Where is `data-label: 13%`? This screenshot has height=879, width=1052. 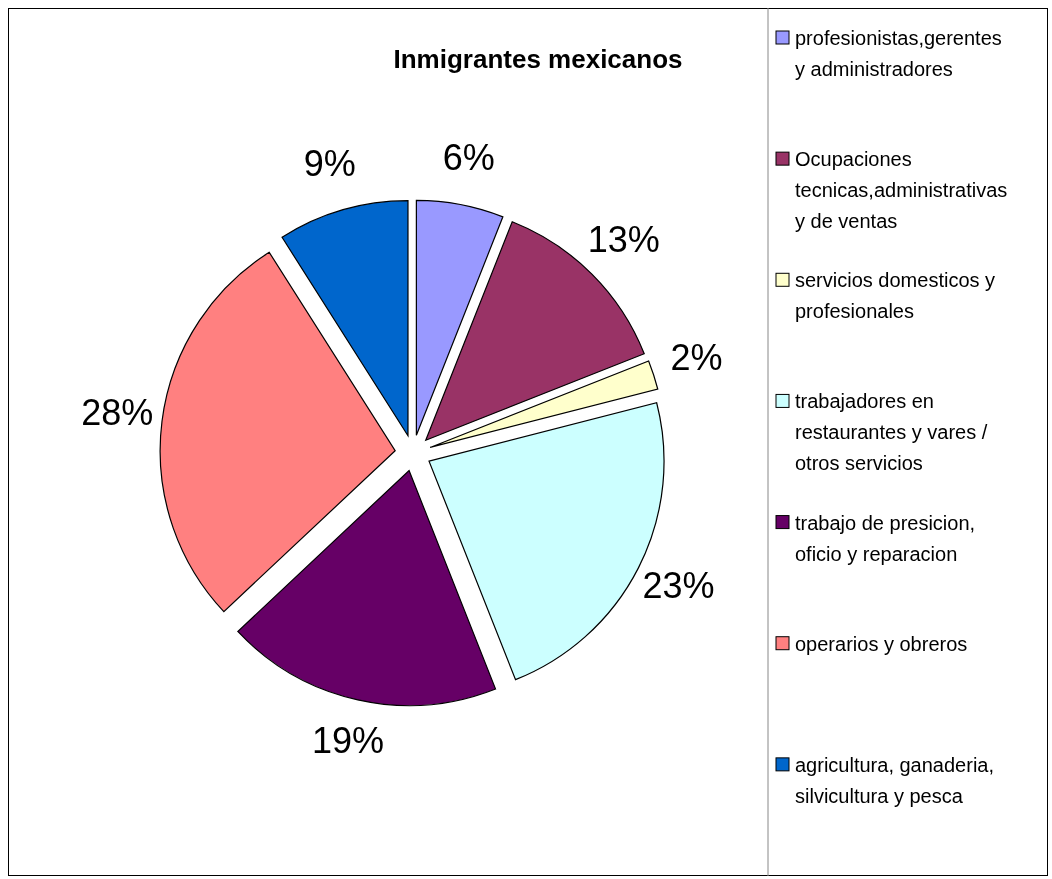 data-label: 13% is located at coordinates (623, 239).